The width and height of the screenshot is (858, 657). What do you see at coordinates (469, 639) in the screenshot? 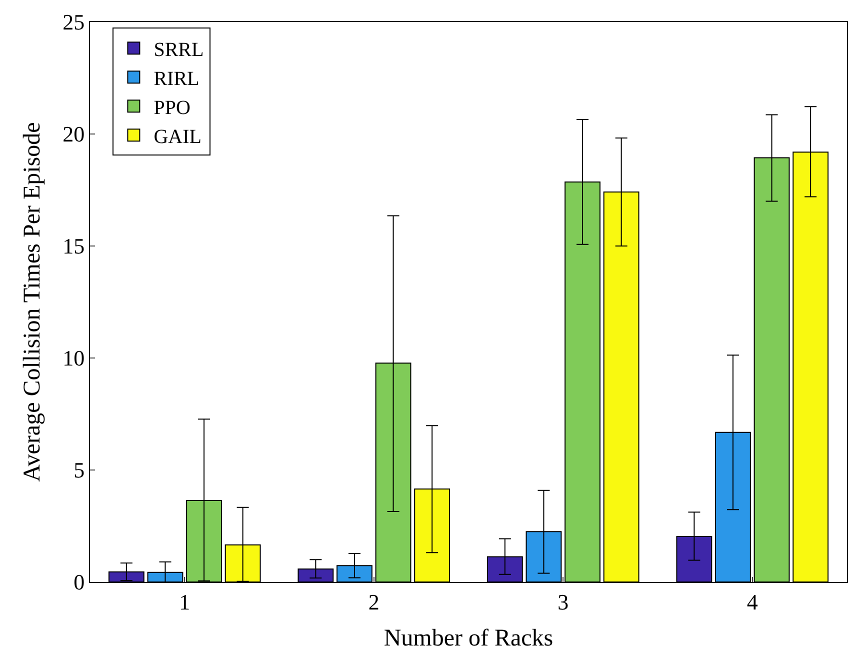
I see `x-axis-title: Number of Racks` at bounding box center [469, 639].